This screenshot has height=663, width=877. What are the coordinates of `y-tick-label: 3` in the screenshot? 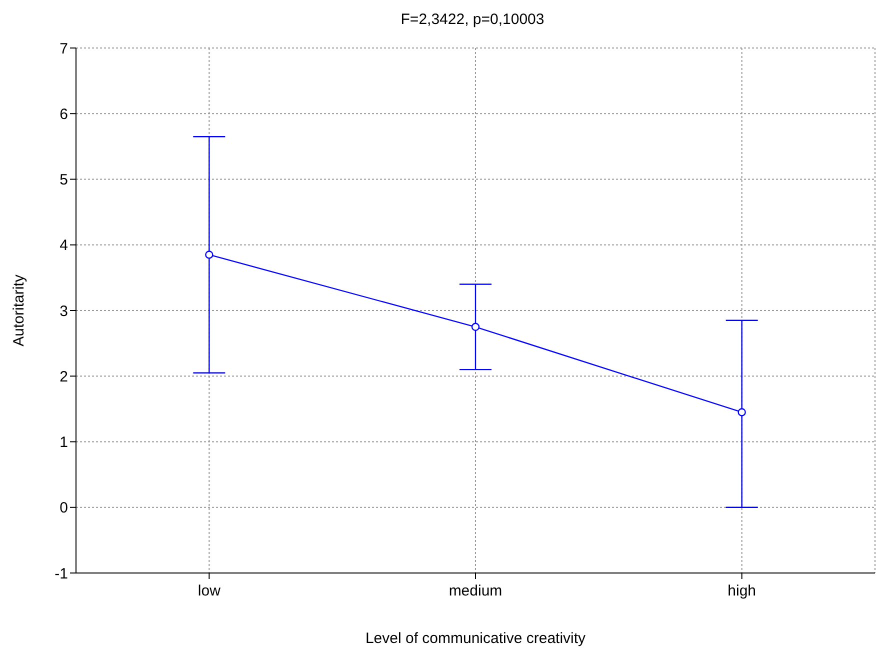 It's located at (64, 311).